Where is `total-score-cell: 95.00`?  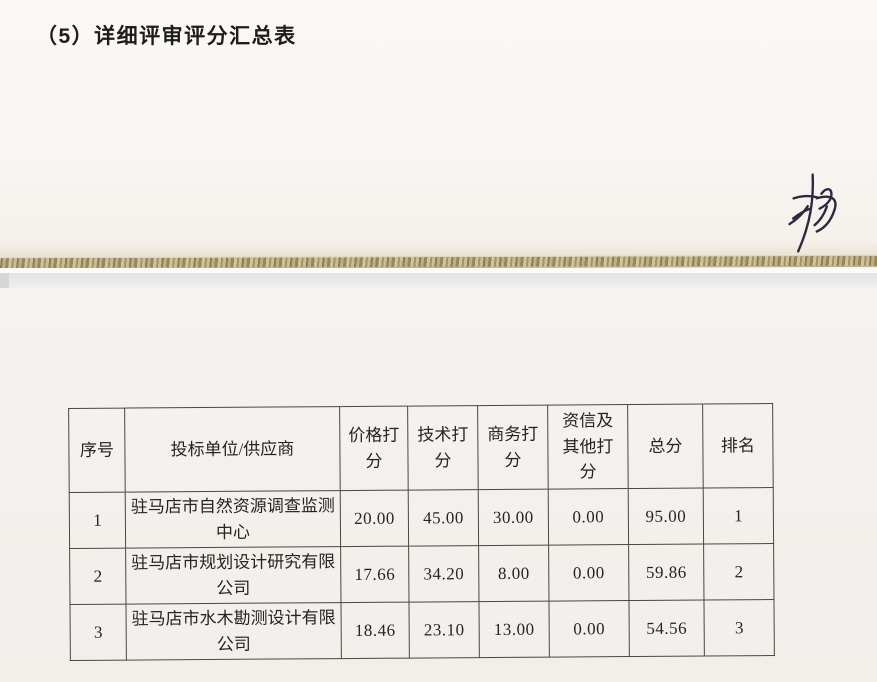 total-score-cell: 95.00 is located at coordinates (666, 516).